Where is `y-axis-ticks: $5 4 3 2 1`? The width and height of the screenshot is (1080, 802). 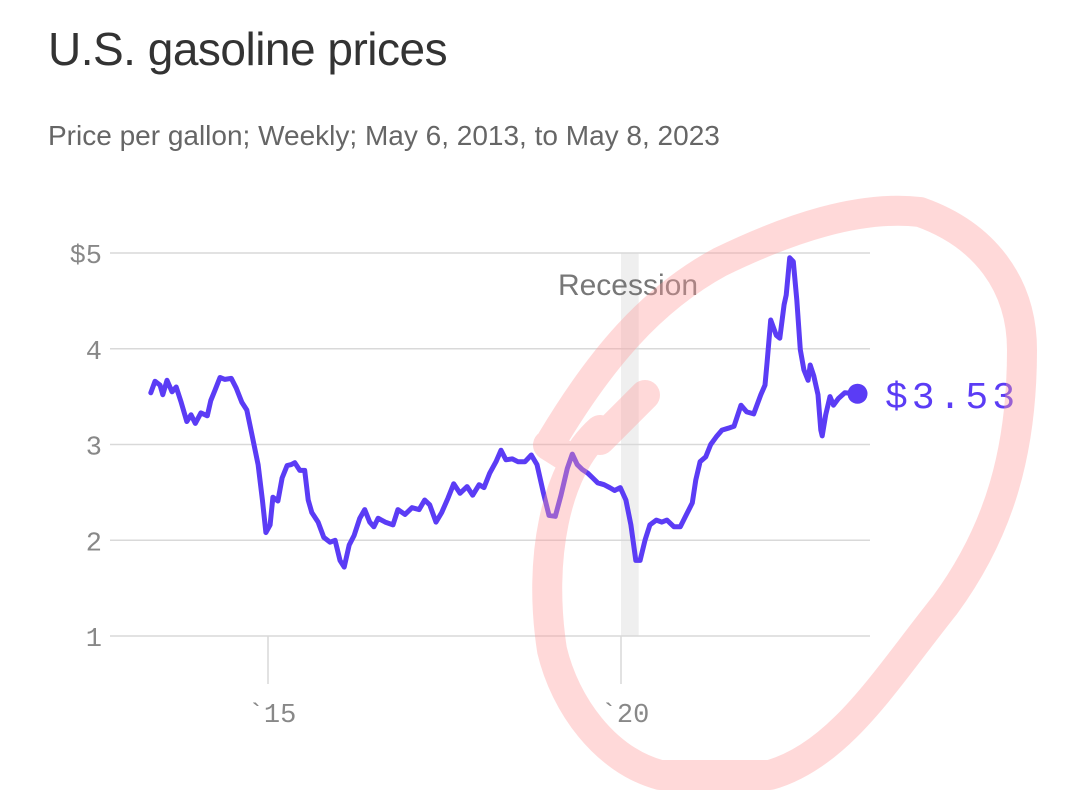 y-axis-ticks: $5 4 3 2 1 is located at coordinates (86, 448).